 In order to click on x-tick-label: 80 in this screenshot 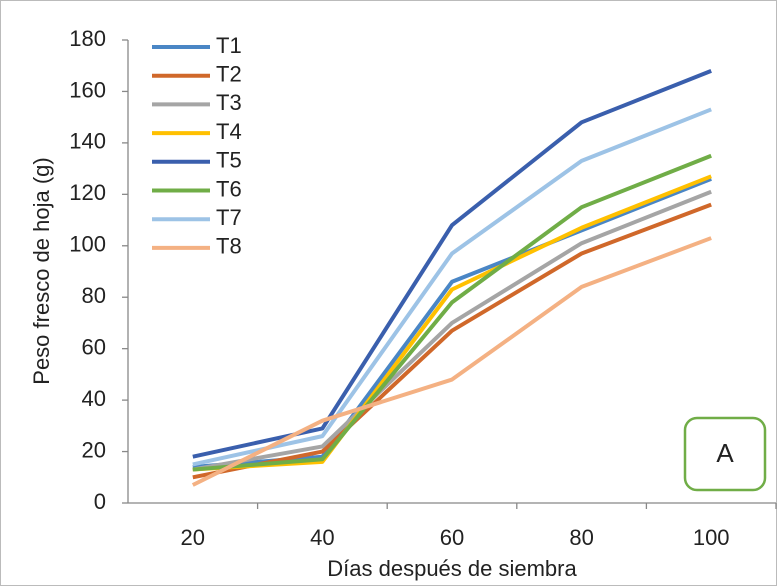, I will do `click(581, 537)`.